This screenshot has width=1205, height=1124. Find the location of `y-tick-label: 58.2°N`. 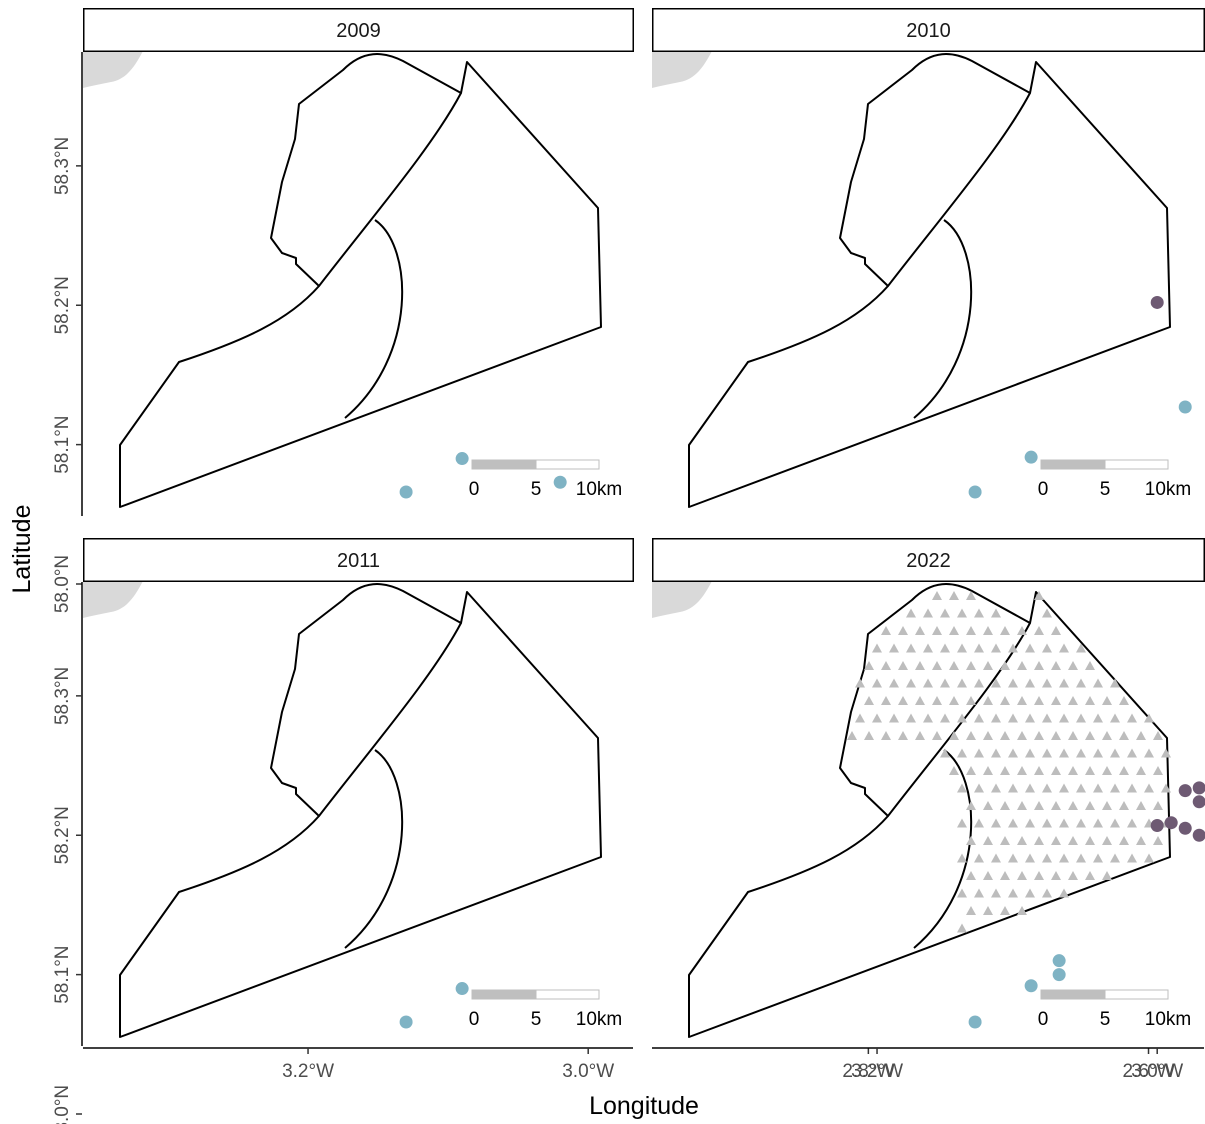

y-tick-label: 58.2°N is located at coordinates (62, 835).